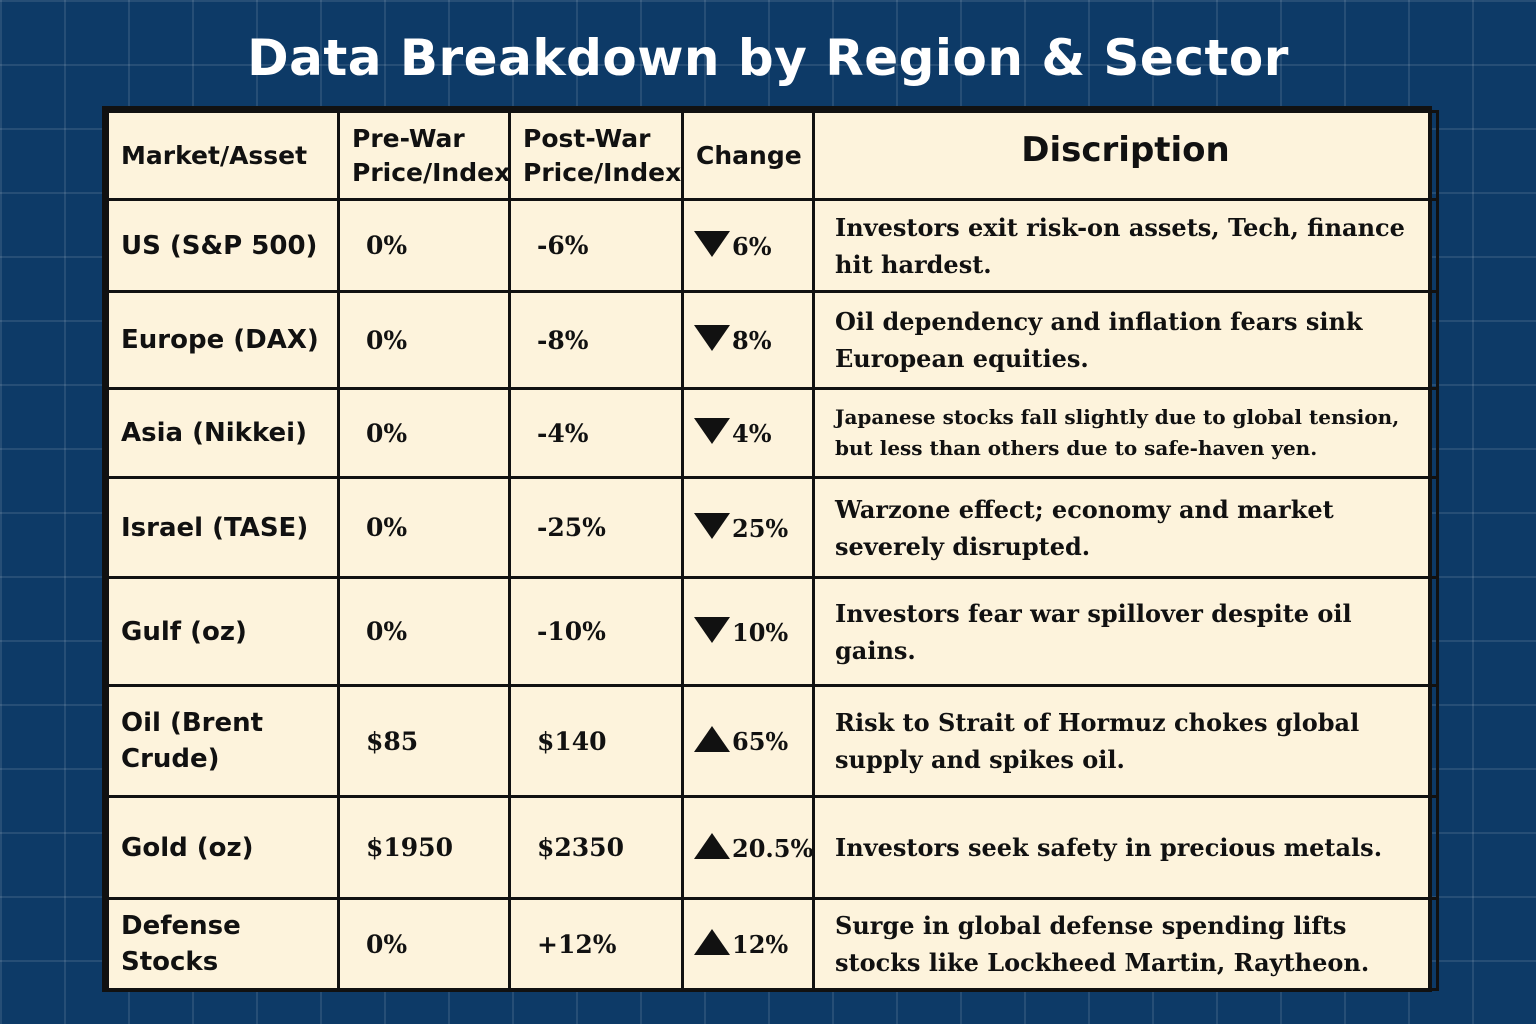 Image resolution: width=1536 pixels, height=1024 pixels. What do you see at coordinates (424, 847) in the screenshot?
I see `pre-war-cell: $1950` at bounding box center [424, 847].